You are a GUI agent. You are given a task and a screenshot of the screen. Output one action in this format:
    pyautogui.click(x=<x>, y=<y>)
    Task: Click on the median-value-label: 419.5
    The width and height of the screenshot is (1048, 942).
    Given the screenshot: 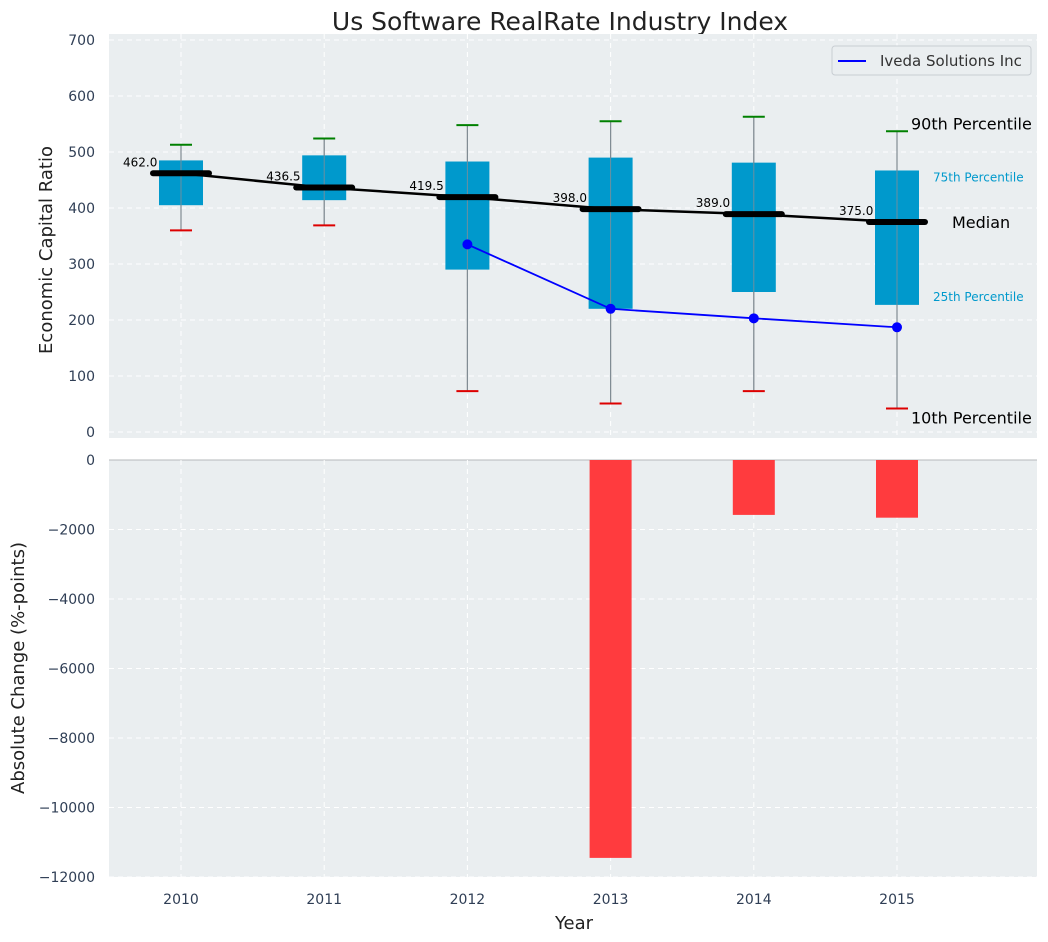 What is the action you would take?
    pyautogui.click(x=426, y=186)
    